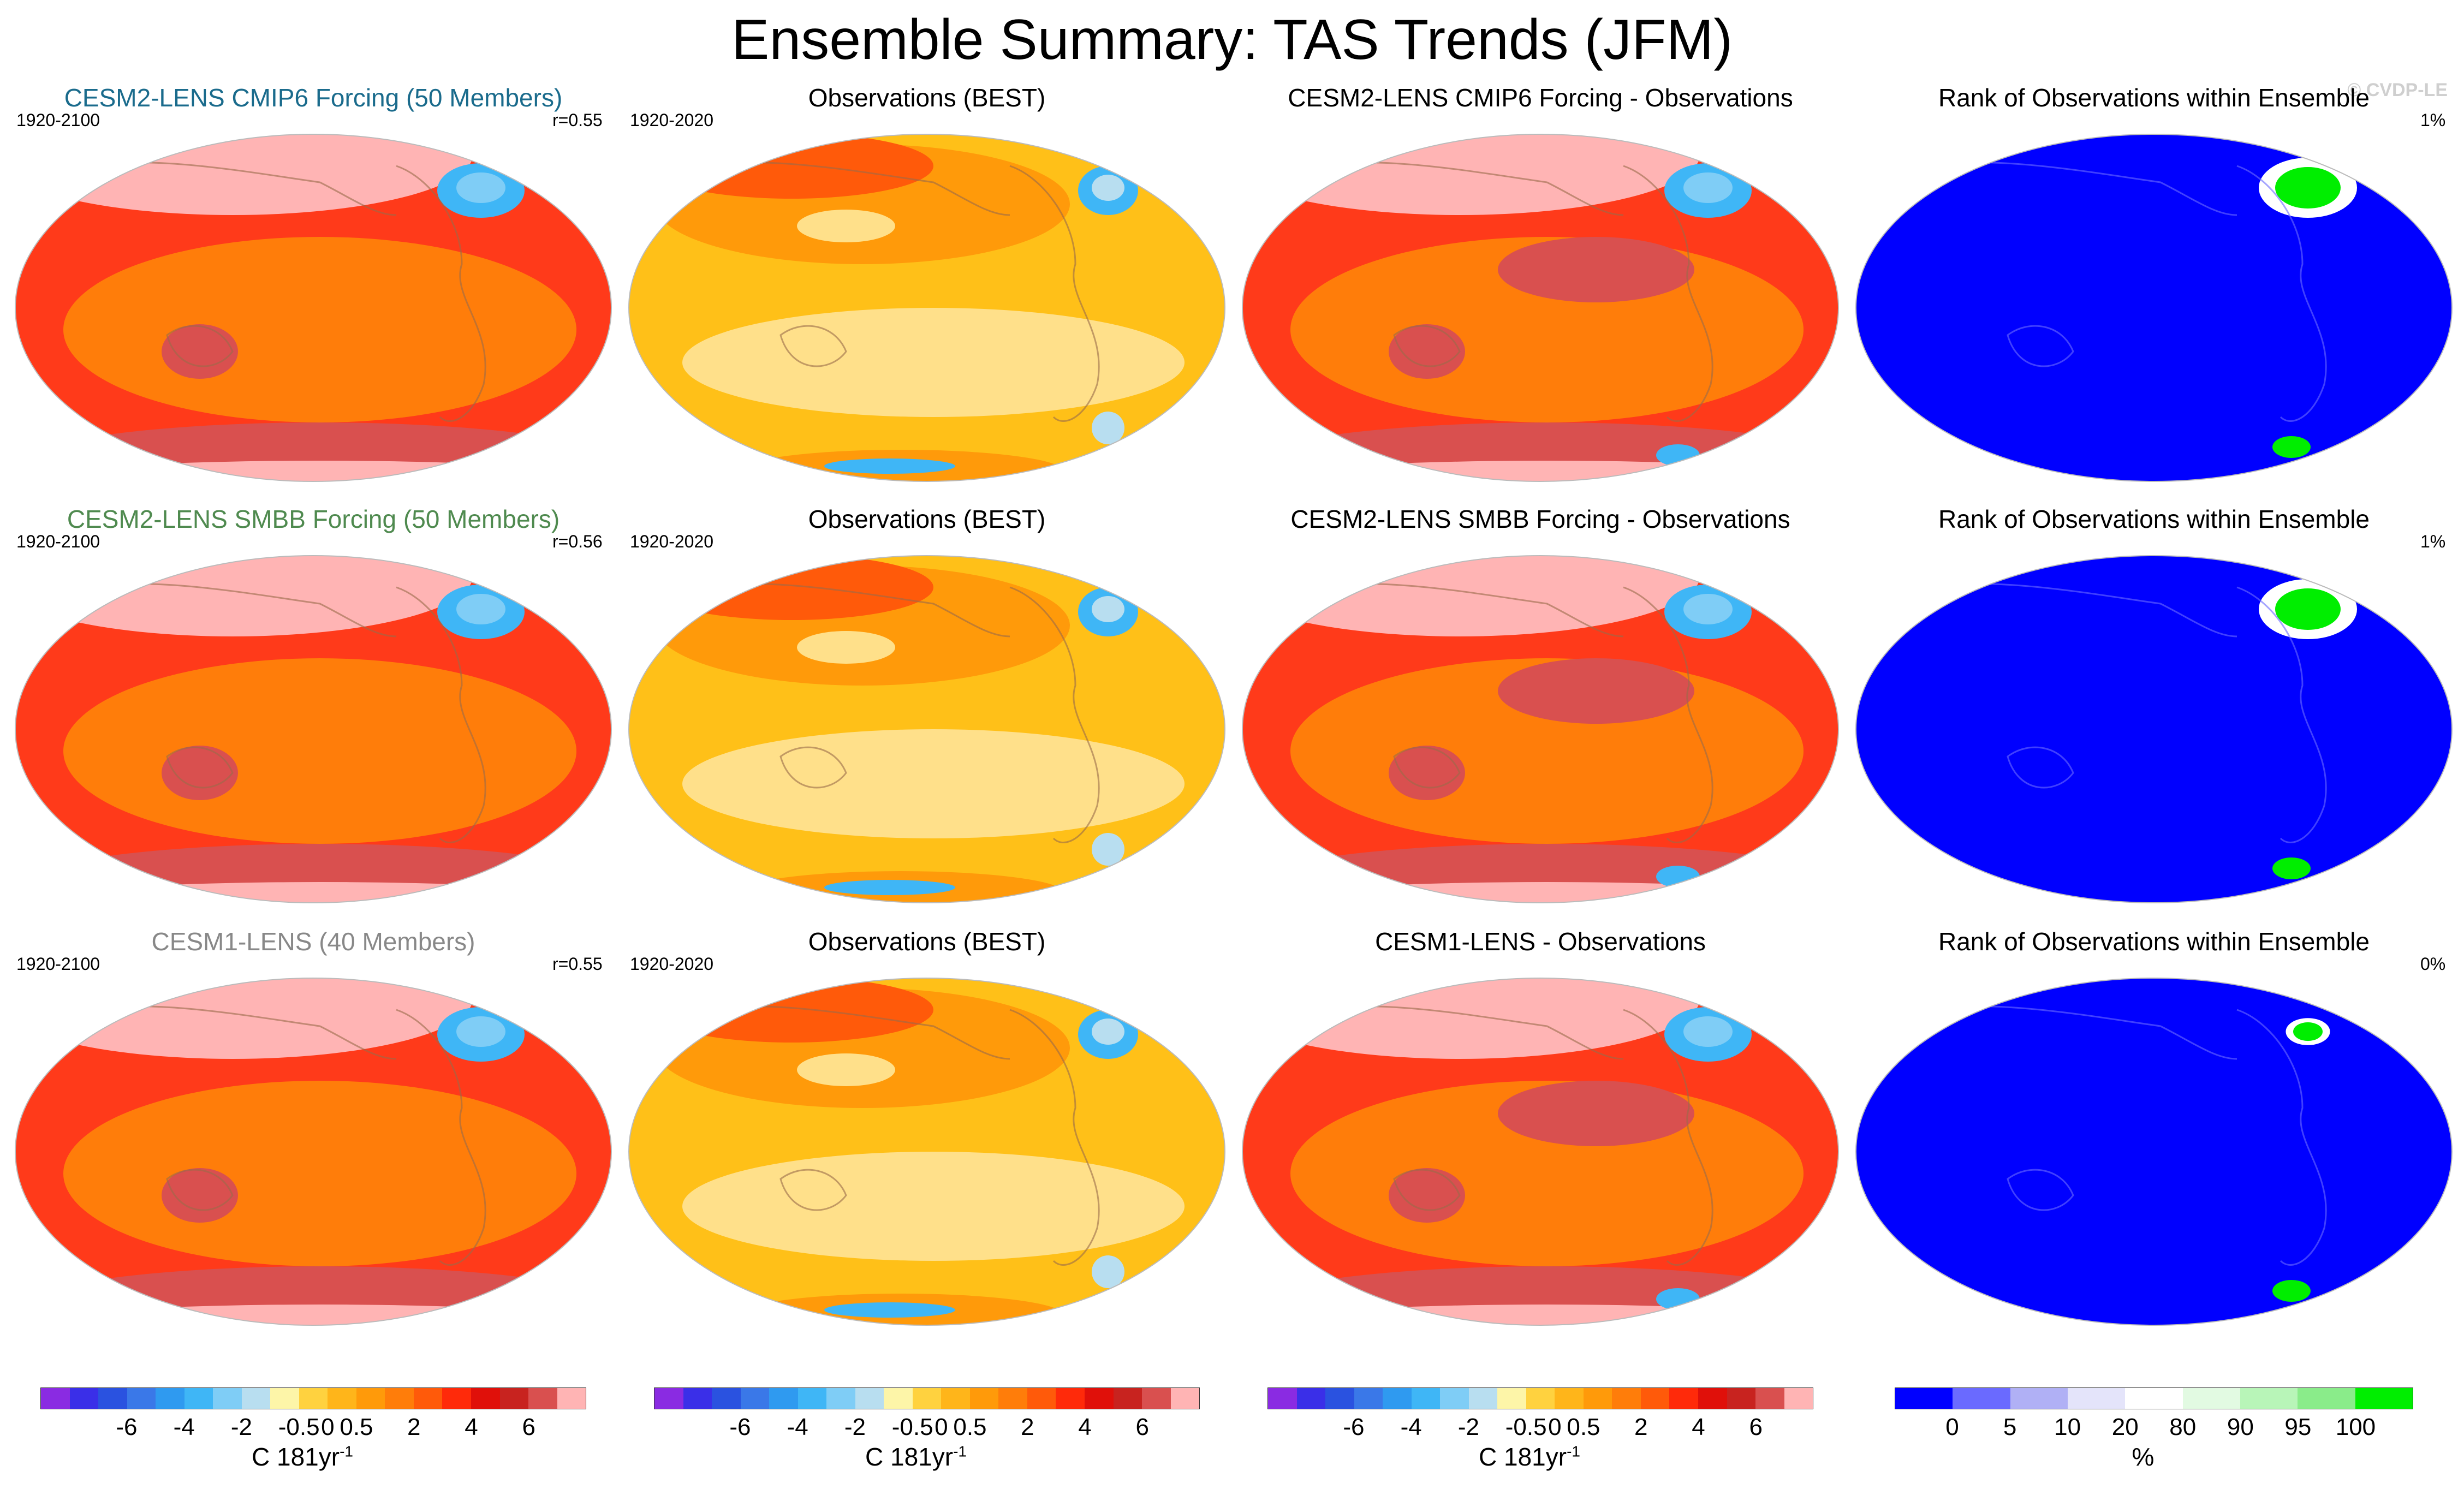 This screenshot has height=1489, width=2464. What do you see at coordinates (1540, 308) in the screenshot?
I see `diff-map-row1` at bounding box center [1540, 308].